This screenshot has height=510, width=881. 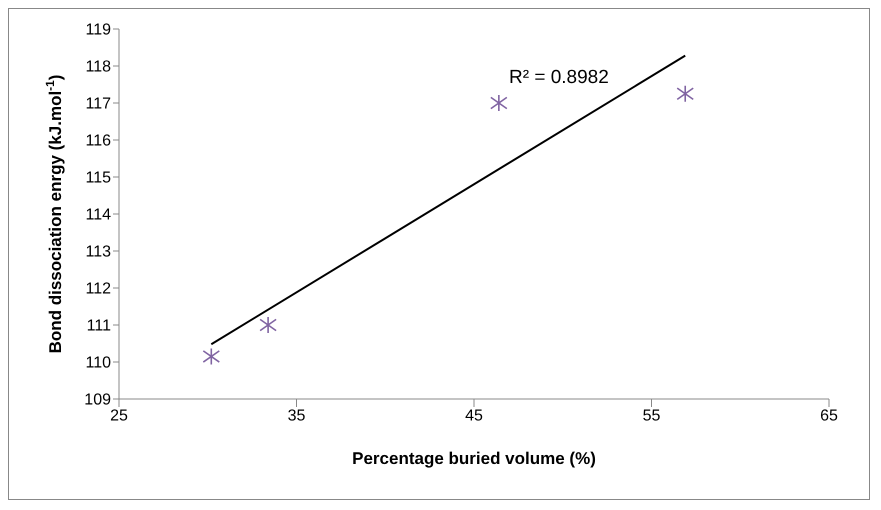 What do you see at coordinates (651, 415) in the screenshot?
I see `x-tick-label: 55` at bounding box center [651, 415].